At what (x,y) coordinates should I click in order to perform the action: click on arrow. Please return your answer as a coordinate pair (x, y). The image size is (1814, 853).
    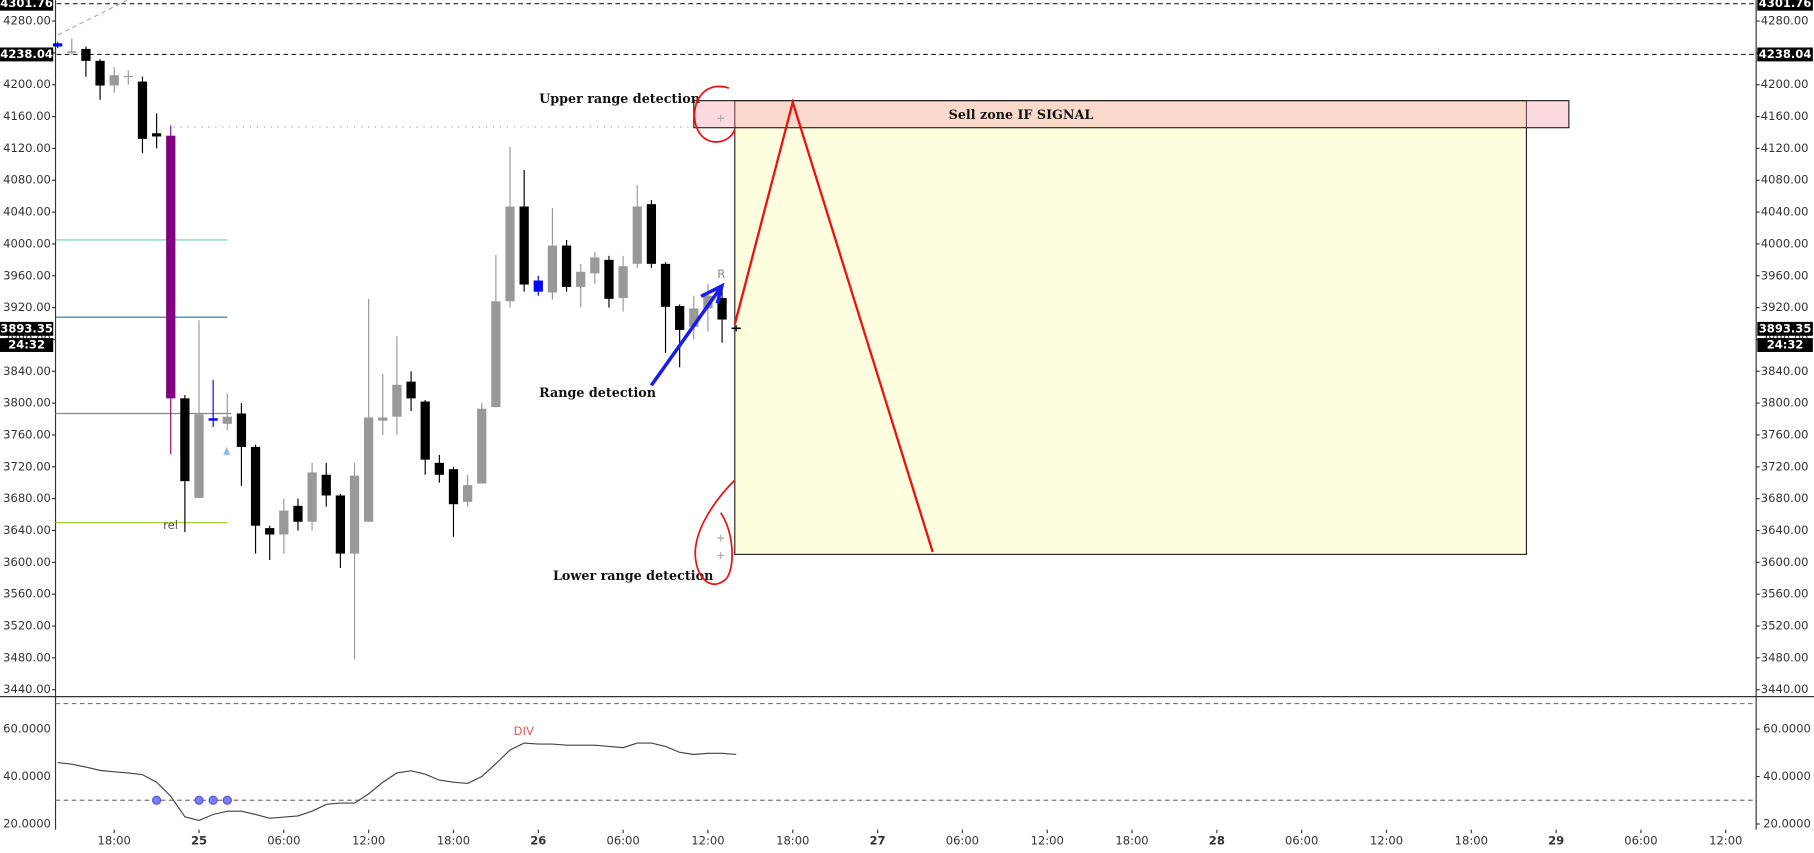
    Looking at the image, I should click on (687, 334).